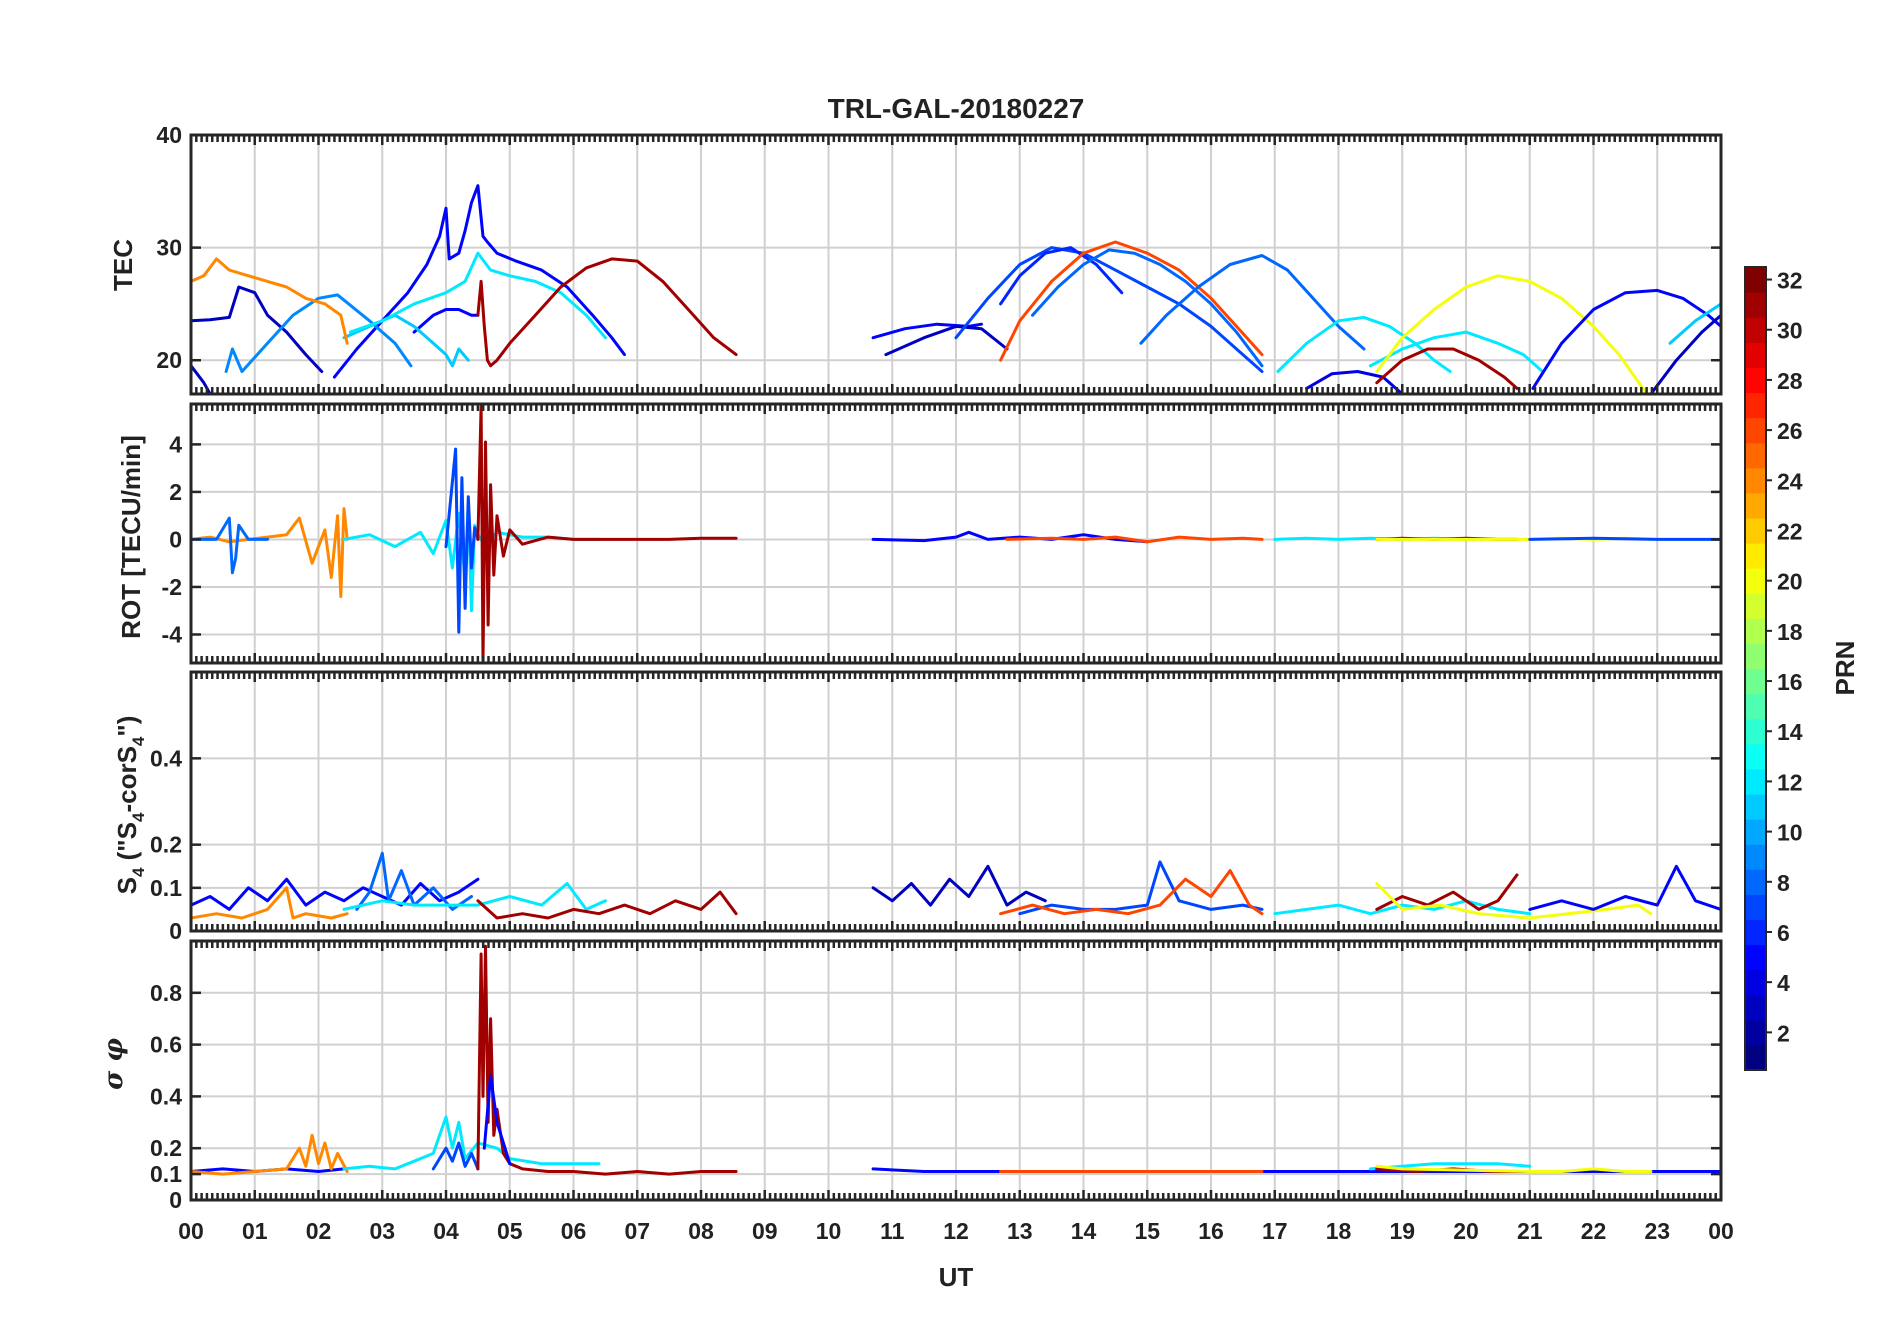  I want to click on colorbar-tick-label: 30, so click(1790, 331).